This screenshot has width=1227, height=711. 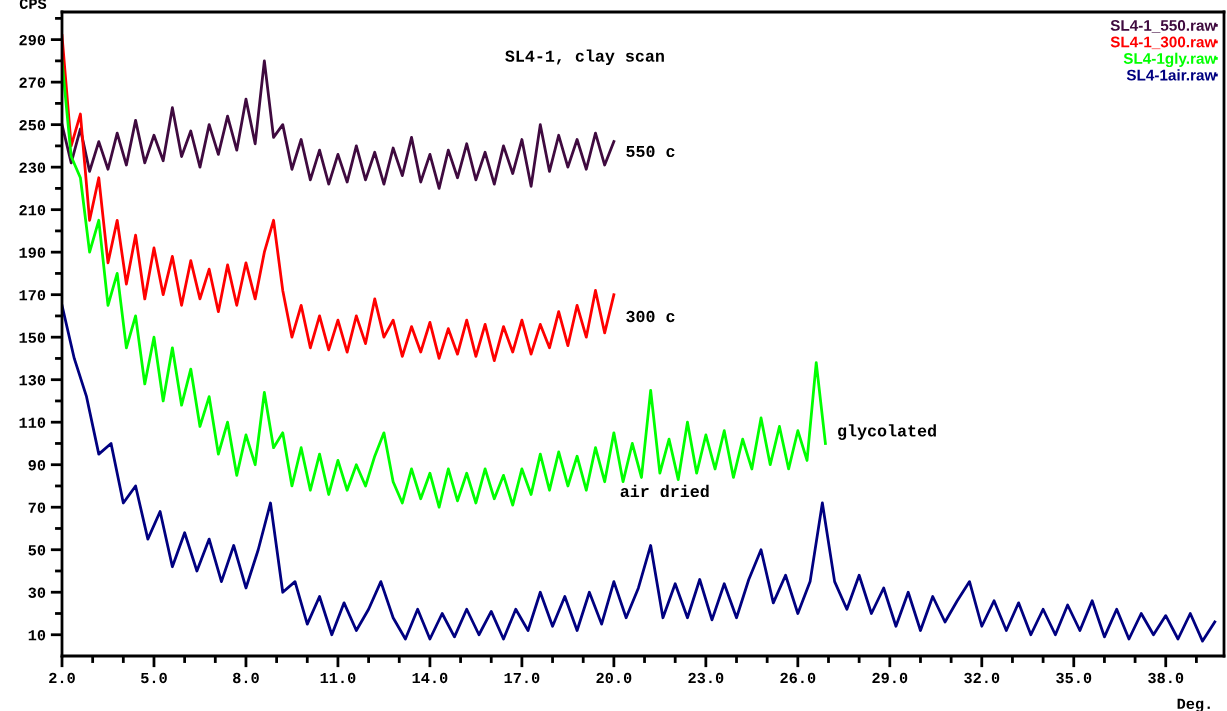 I want to click on x-tick-label: 29.0, so click(x=890, y=678).